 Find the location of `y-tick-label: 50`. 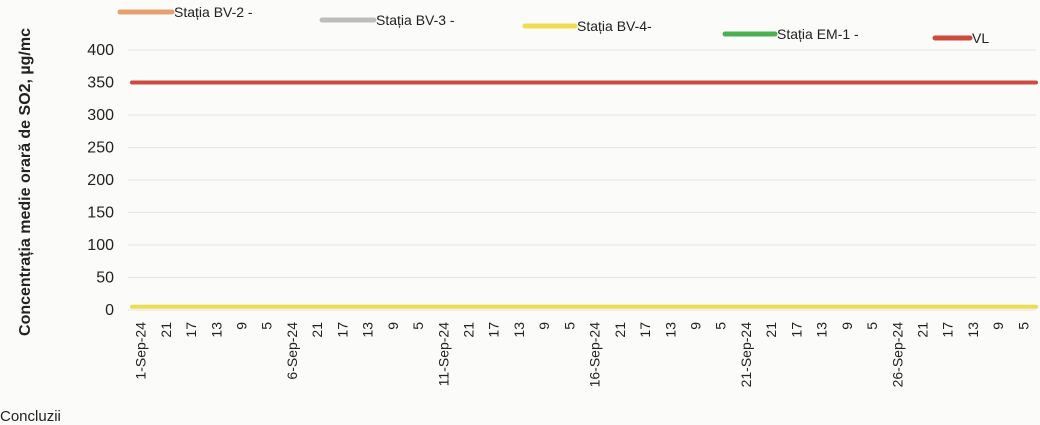

y-tick-label: 50 is located at coordinates (105, 278).